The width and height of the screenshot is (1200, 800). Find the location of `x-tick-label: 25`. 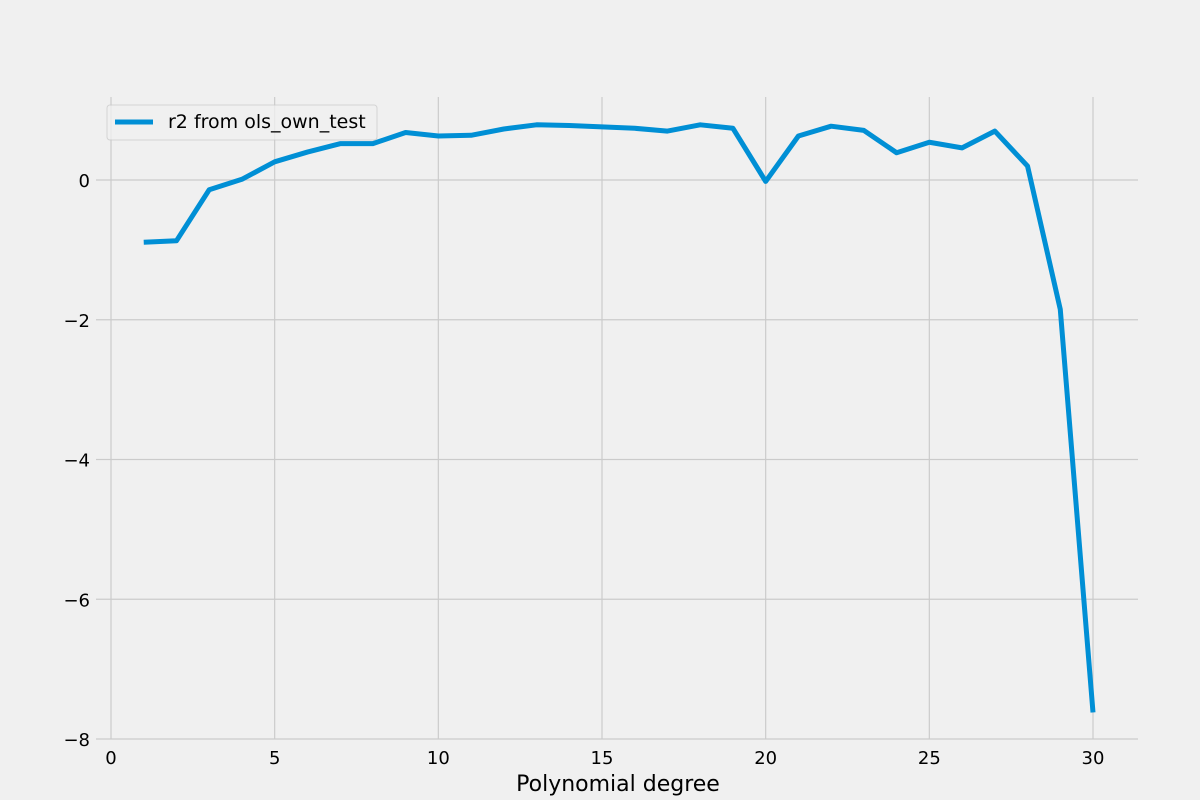

x-tick-label: 25 is located at coordinates (929, 758).